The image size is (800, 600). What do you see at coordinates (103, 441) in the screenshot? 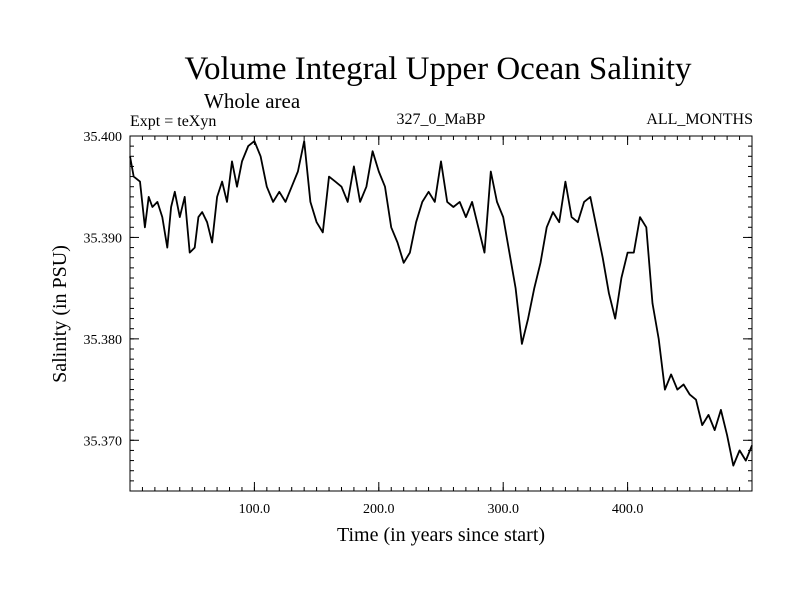
I see `y-tick-label: 35.370` at bounding box center [103, 441].